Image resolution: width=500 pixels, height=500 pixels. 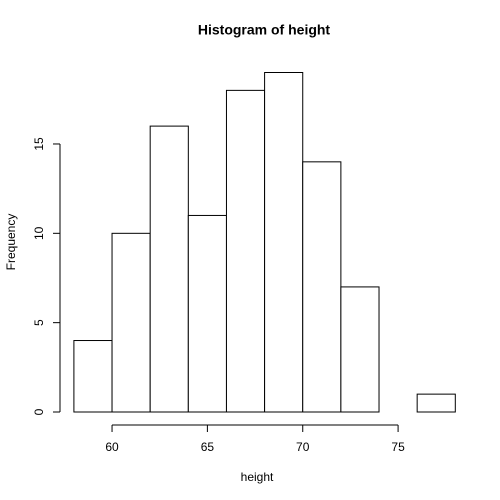 I want to click on y-axis-label: Frequency, so click(x=11, y=242).